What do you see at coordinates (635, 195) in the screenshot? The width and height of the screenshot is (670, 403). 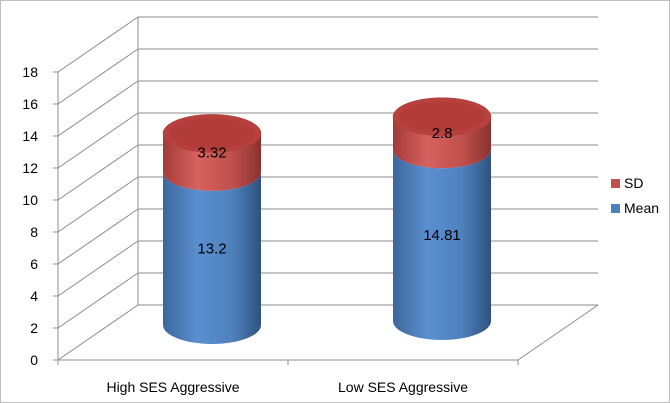 I see `legend: SD Mean` at bounding box center [635, 195].